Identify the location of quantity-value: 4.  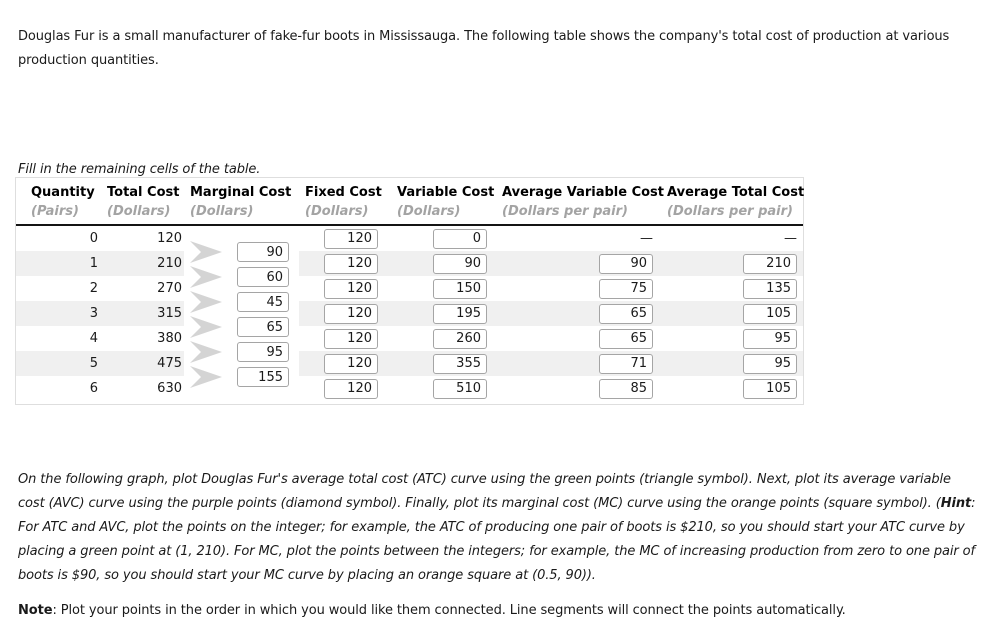
(93, 338).